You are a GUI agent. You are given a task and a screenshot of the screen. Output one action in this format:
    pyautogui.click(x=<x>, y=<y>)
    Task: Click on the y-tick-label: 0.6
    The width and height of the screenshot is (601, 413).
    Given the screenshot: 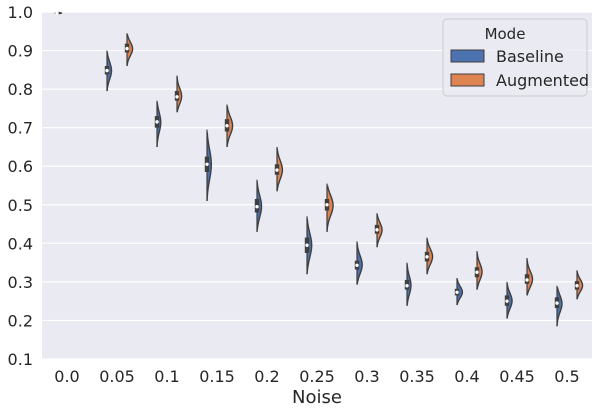 What is the action you would take?
    pyautogui.click(x=20, y=166)
    